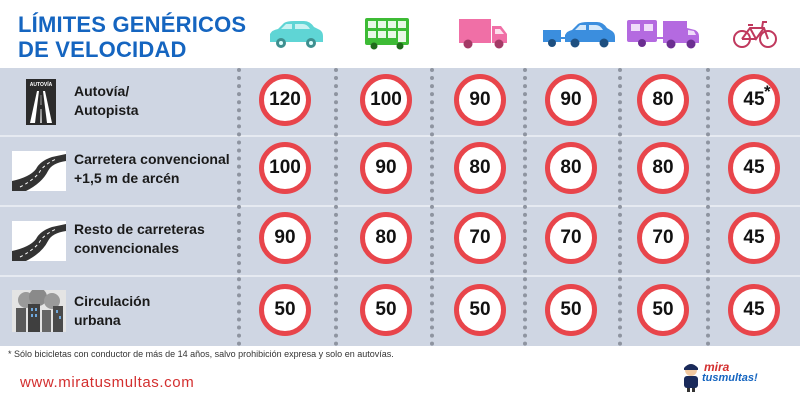 Image resolution: width=800 pixels, height=400 pixels. What do you see at coordinates (755, 33) in the screenshot?
I see `bicycle-icon` at bounding box center [755, 33].